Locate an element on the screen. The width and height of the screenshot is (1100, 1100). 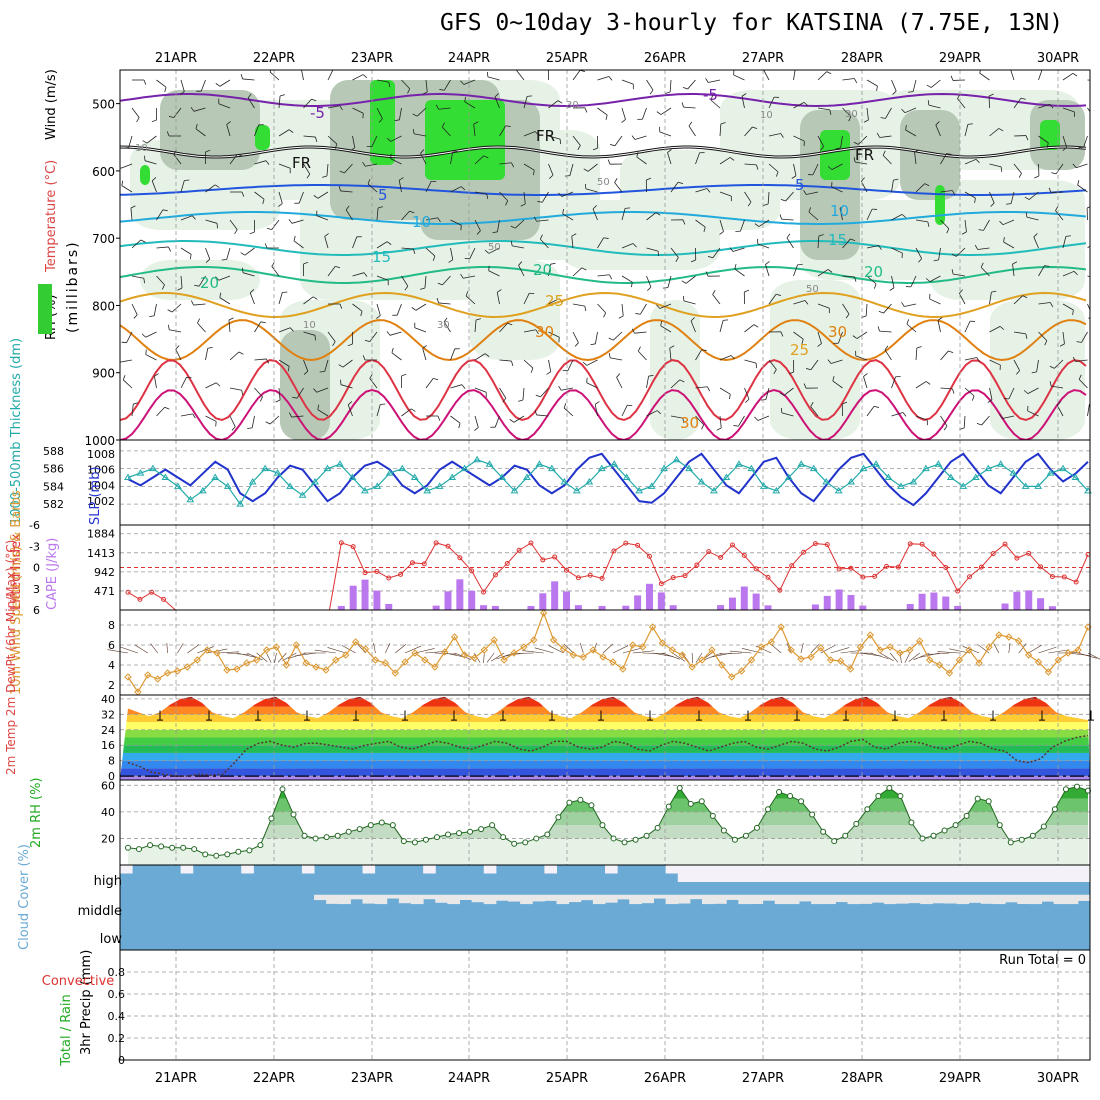
cloud-ylabel: Cloud Cover (%) is located at coordinates (24, 897).